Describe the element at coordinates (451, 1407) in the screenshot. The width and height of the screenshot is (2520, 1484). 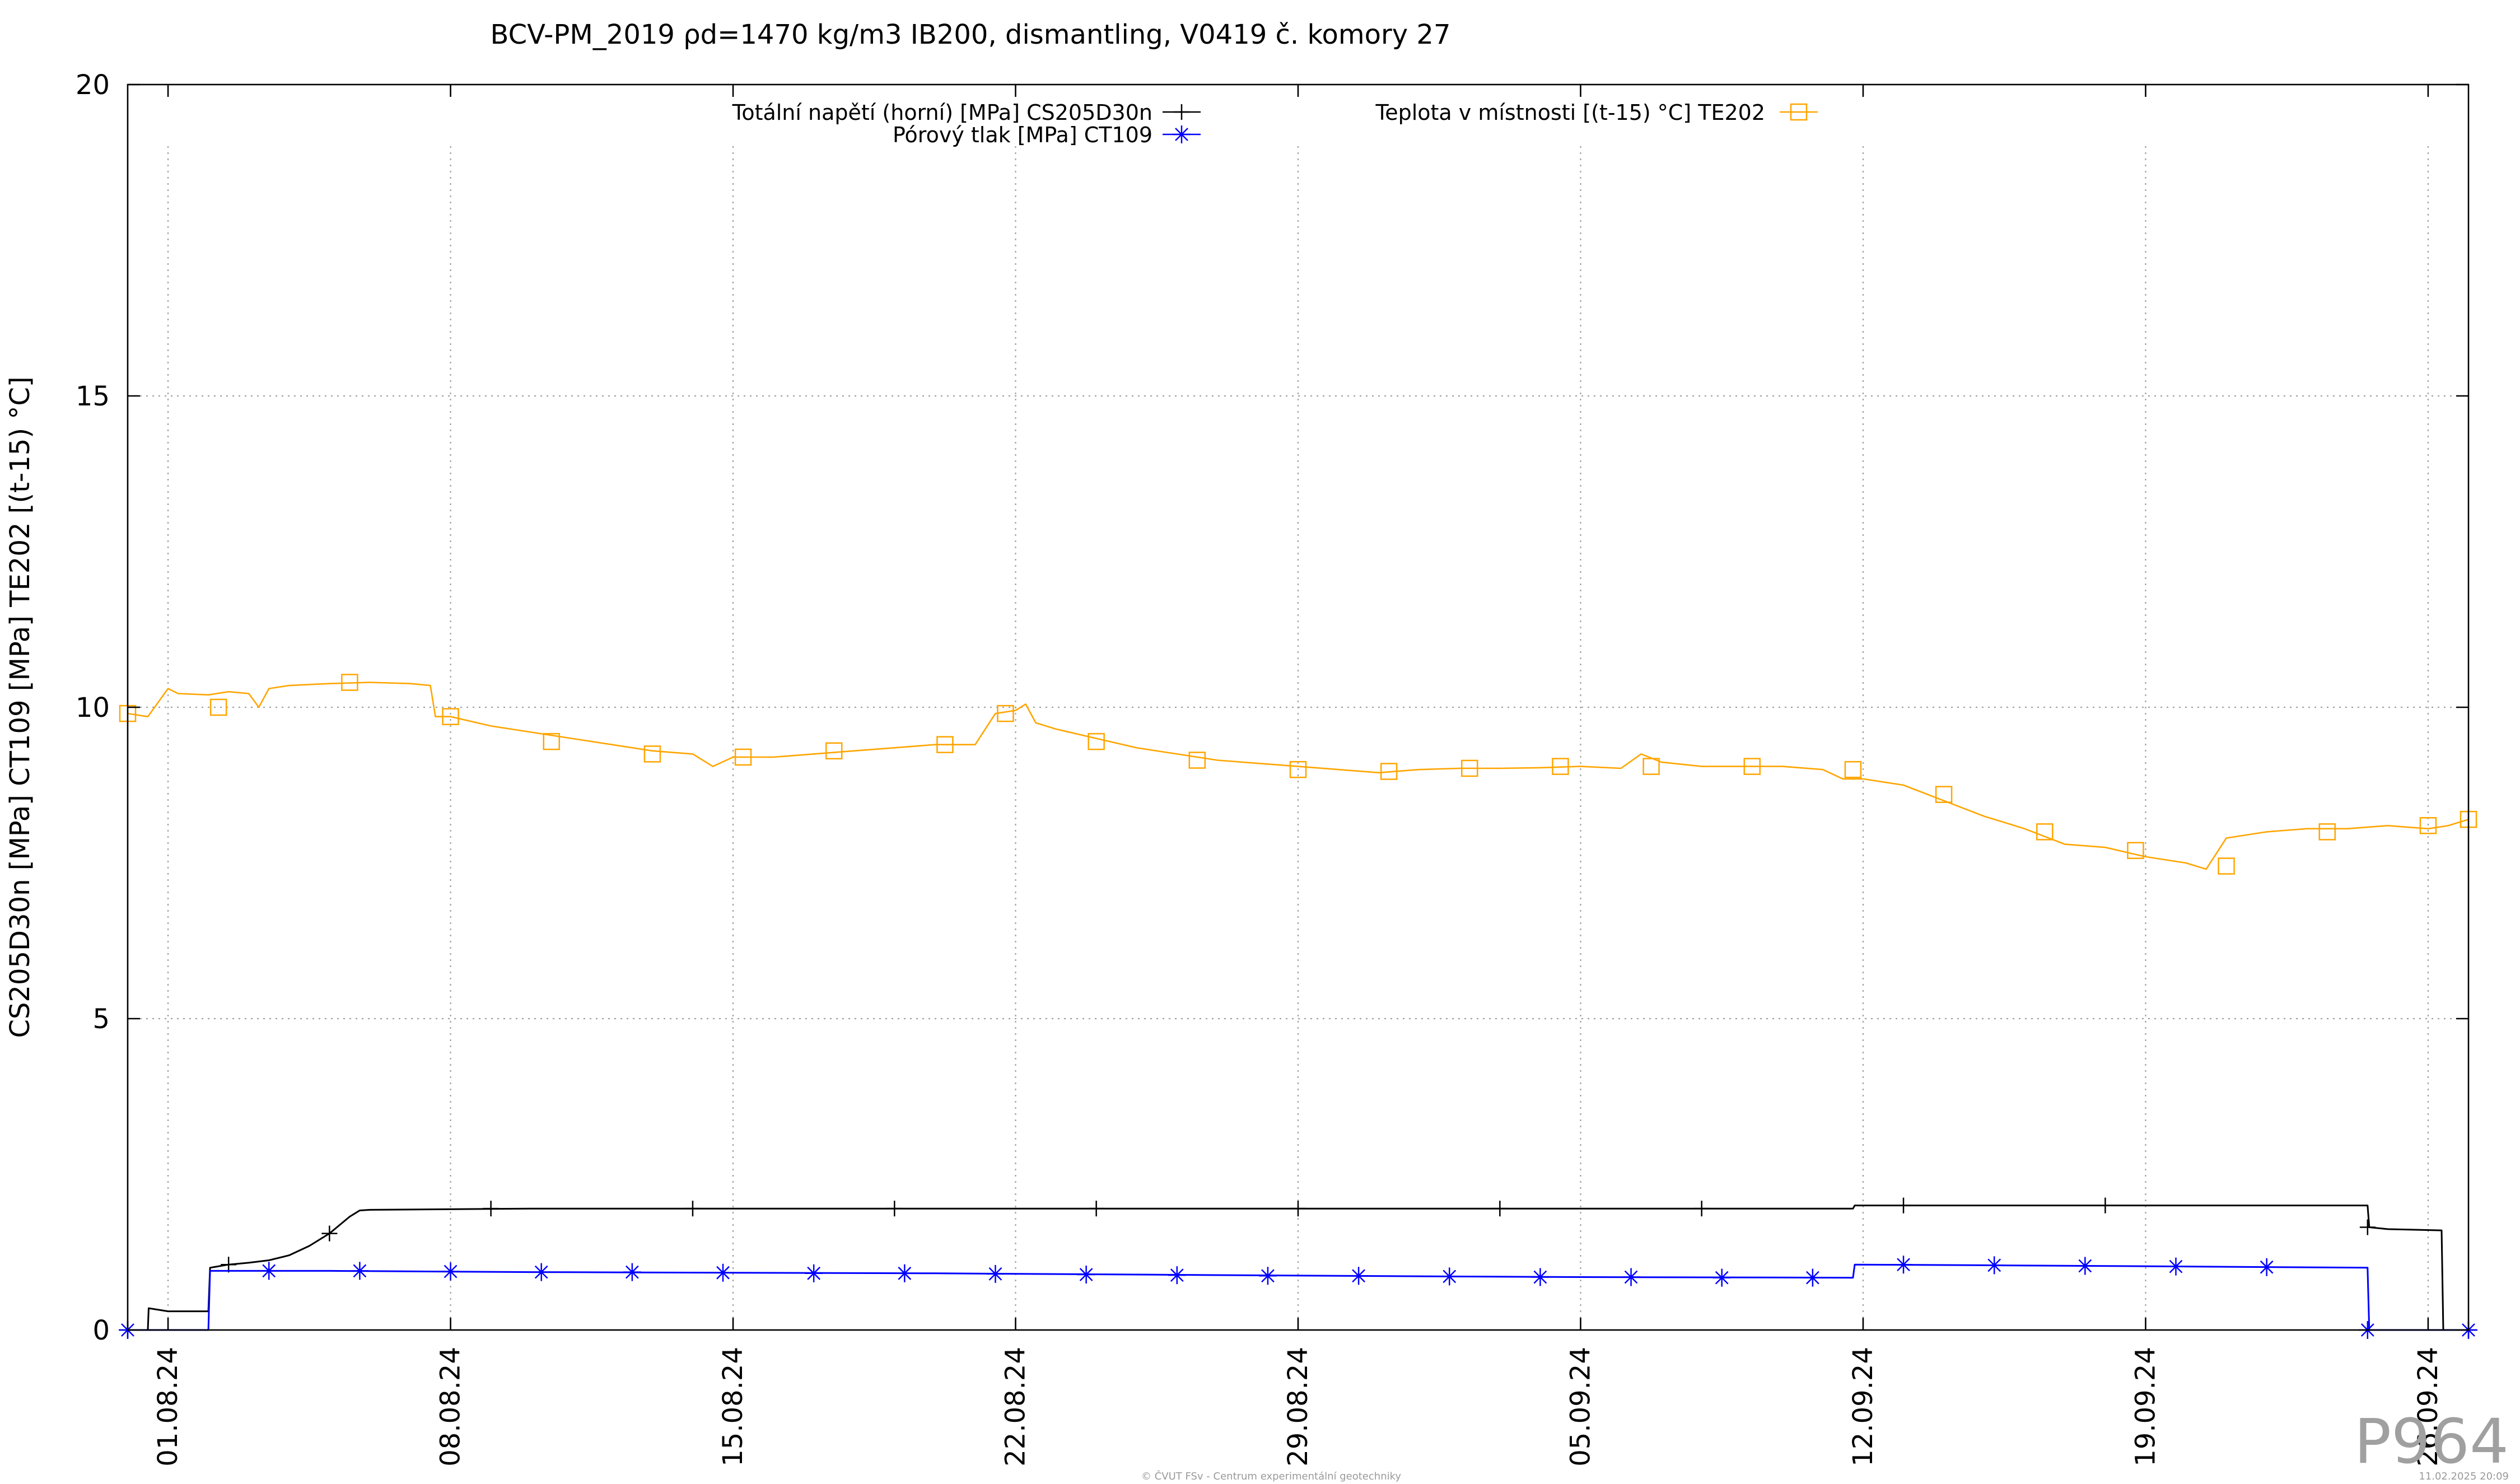
I see `x-tick-label: 08.08.24` at that location.